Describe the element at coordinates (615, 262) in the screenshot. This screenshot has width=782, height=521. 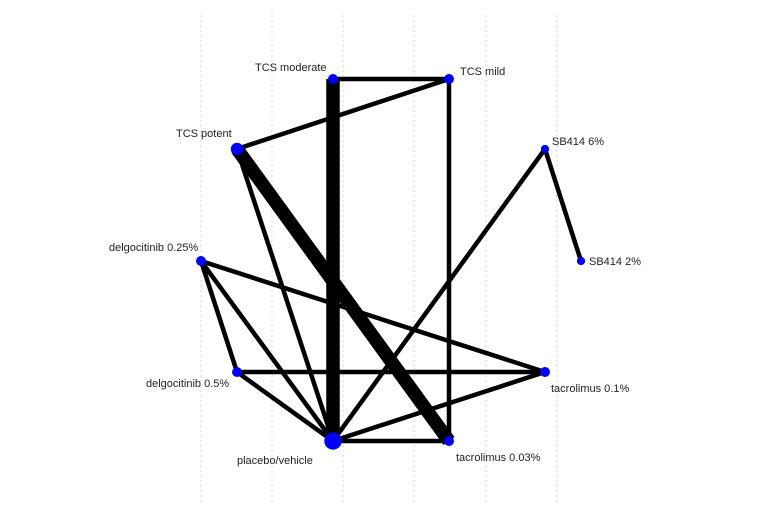
I see `node-label-sb414_2: SB414 2%` at that location.